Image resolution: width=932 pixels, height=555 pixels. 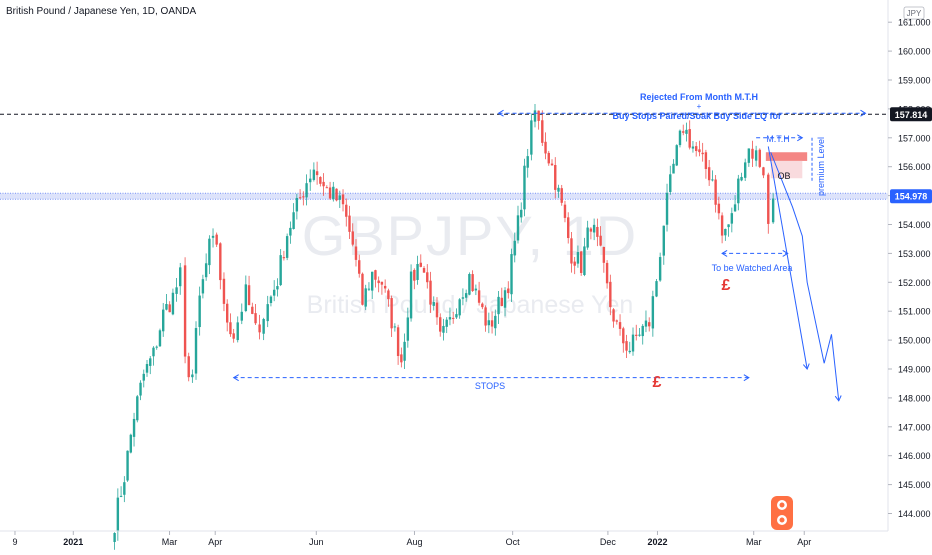 What do you see at coordinates (316, 542) in the screenshot?
I see `x-tick-label: Jun` at bounding box center [316, 542].